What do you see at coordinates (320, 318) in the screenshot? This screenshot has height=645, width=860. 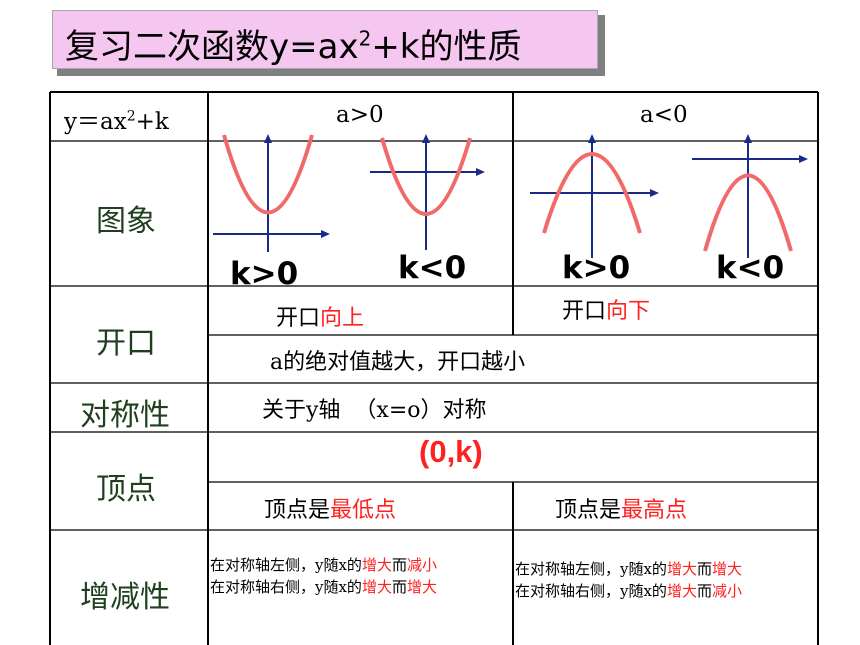 I see `opening-positive: 开口向上` at bounding box center [320, 318].